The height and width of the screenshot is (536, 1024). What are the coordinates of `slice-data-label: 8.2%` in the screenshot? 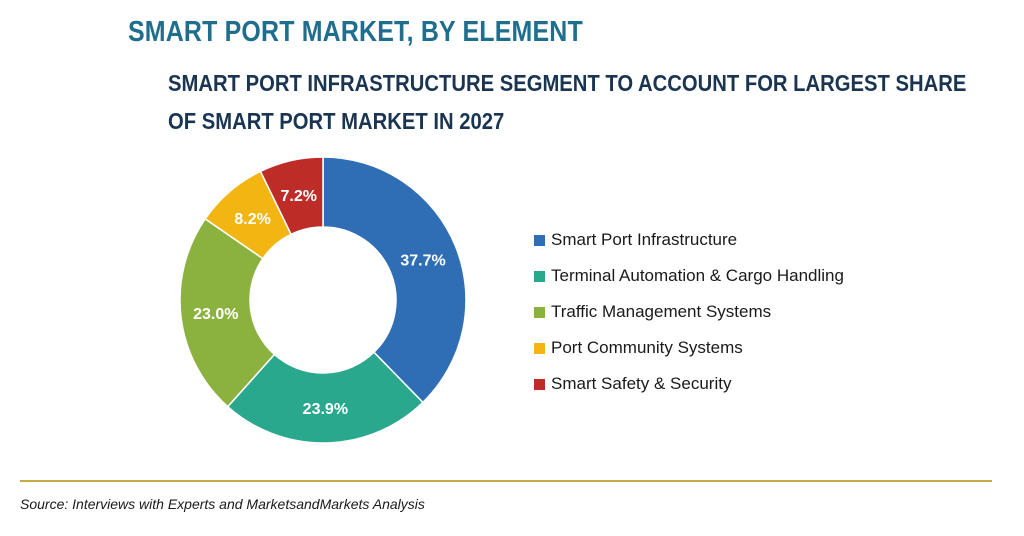 It's located at (252, 219).